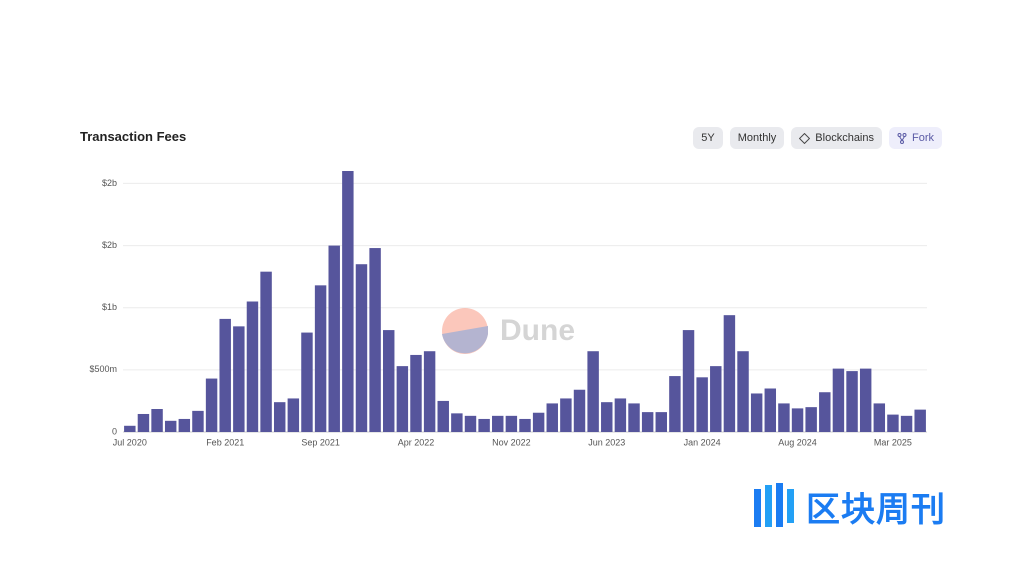  I want to click on watermark-text: Dune, so click(537, 330).